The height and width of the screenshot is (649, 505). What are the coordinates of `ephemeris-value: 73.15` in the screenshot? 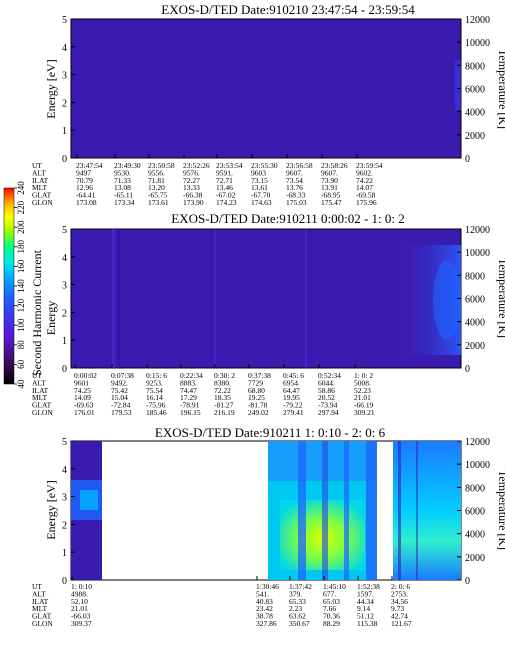 It's located at (259, 180).